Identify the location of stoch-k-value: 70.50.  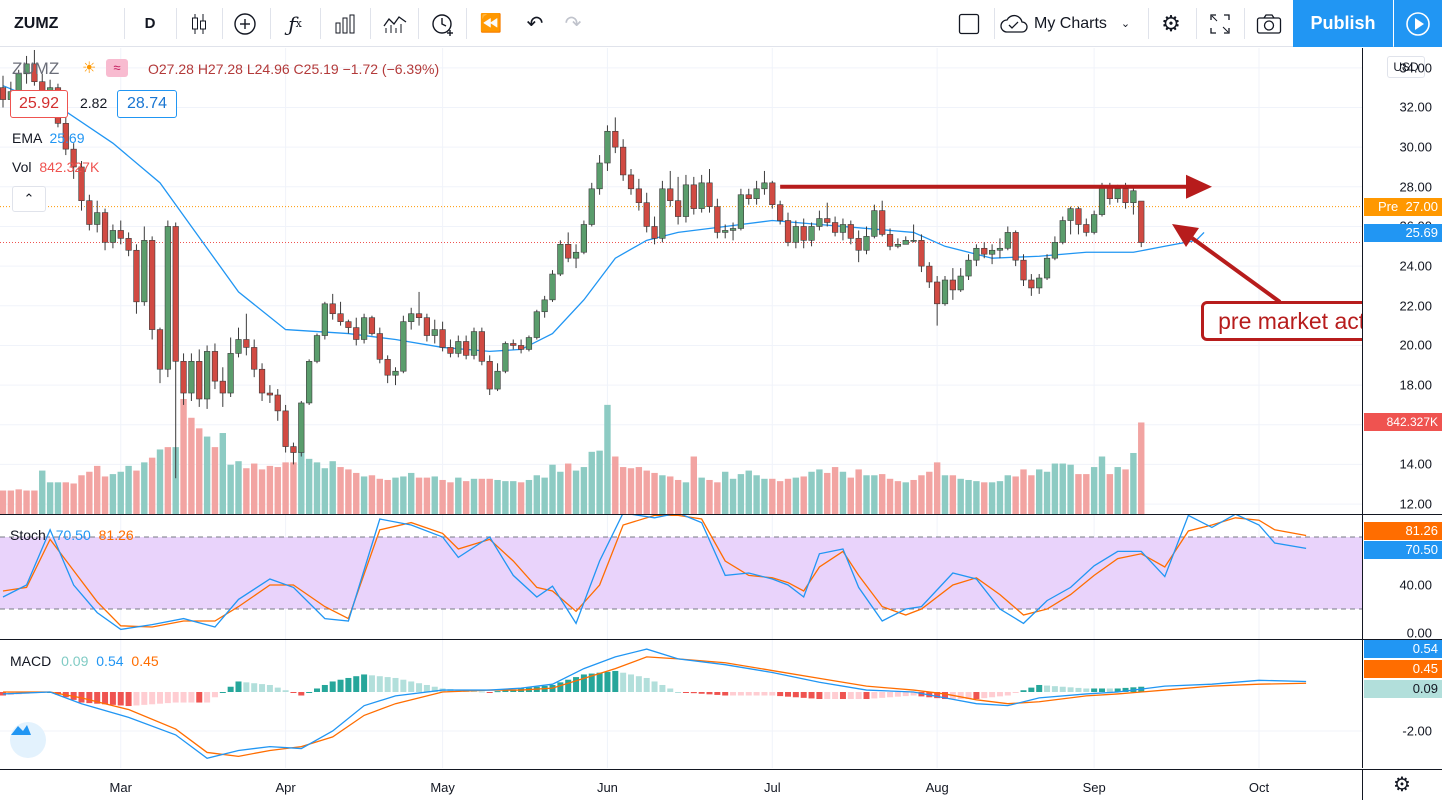
(73, 535).